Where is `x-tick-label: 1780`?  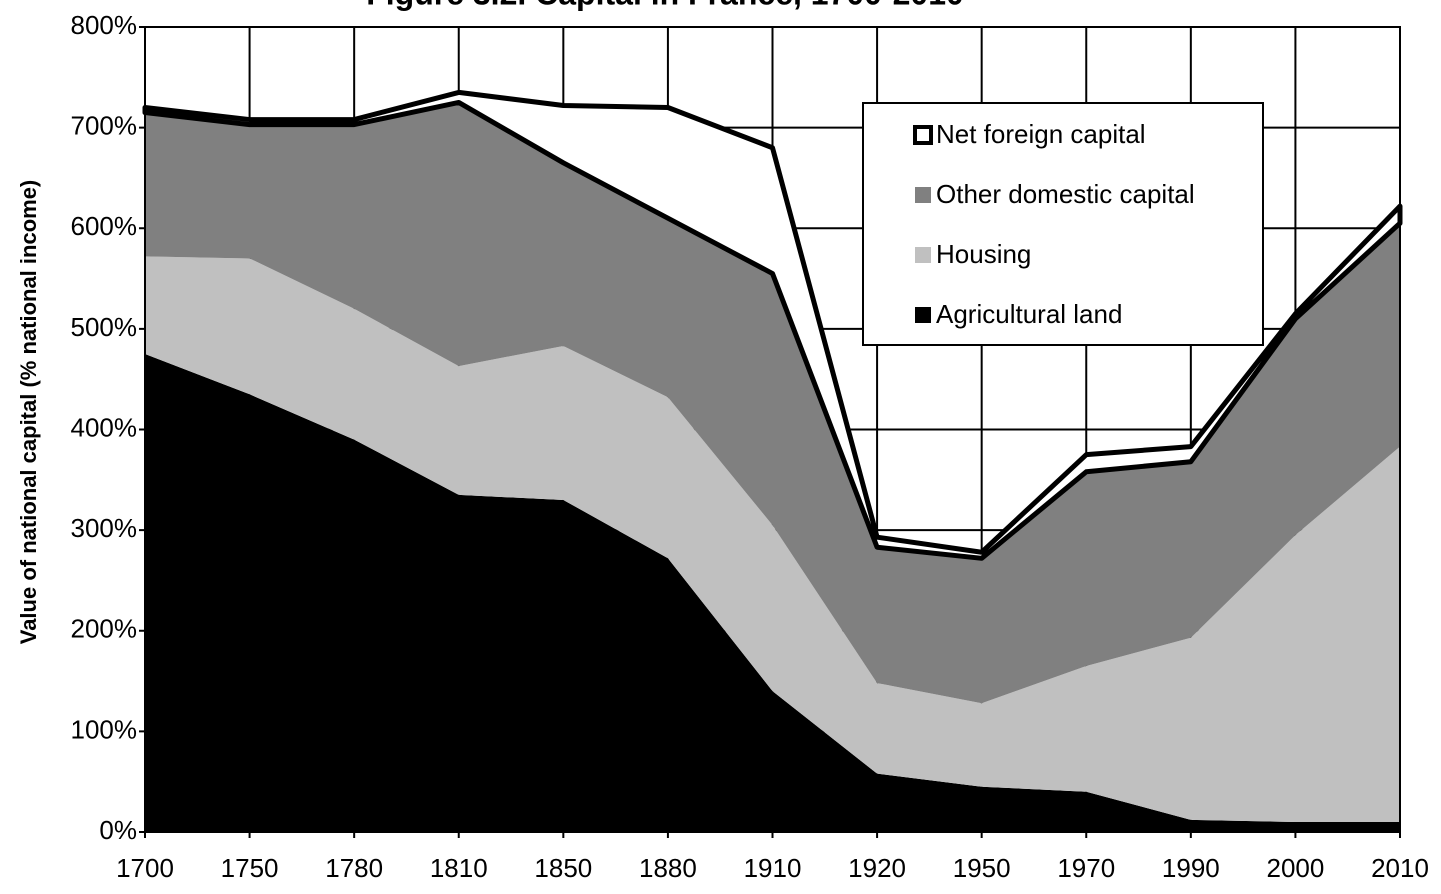 x-tick-label: 1780 is located at coordinates (354, 868).